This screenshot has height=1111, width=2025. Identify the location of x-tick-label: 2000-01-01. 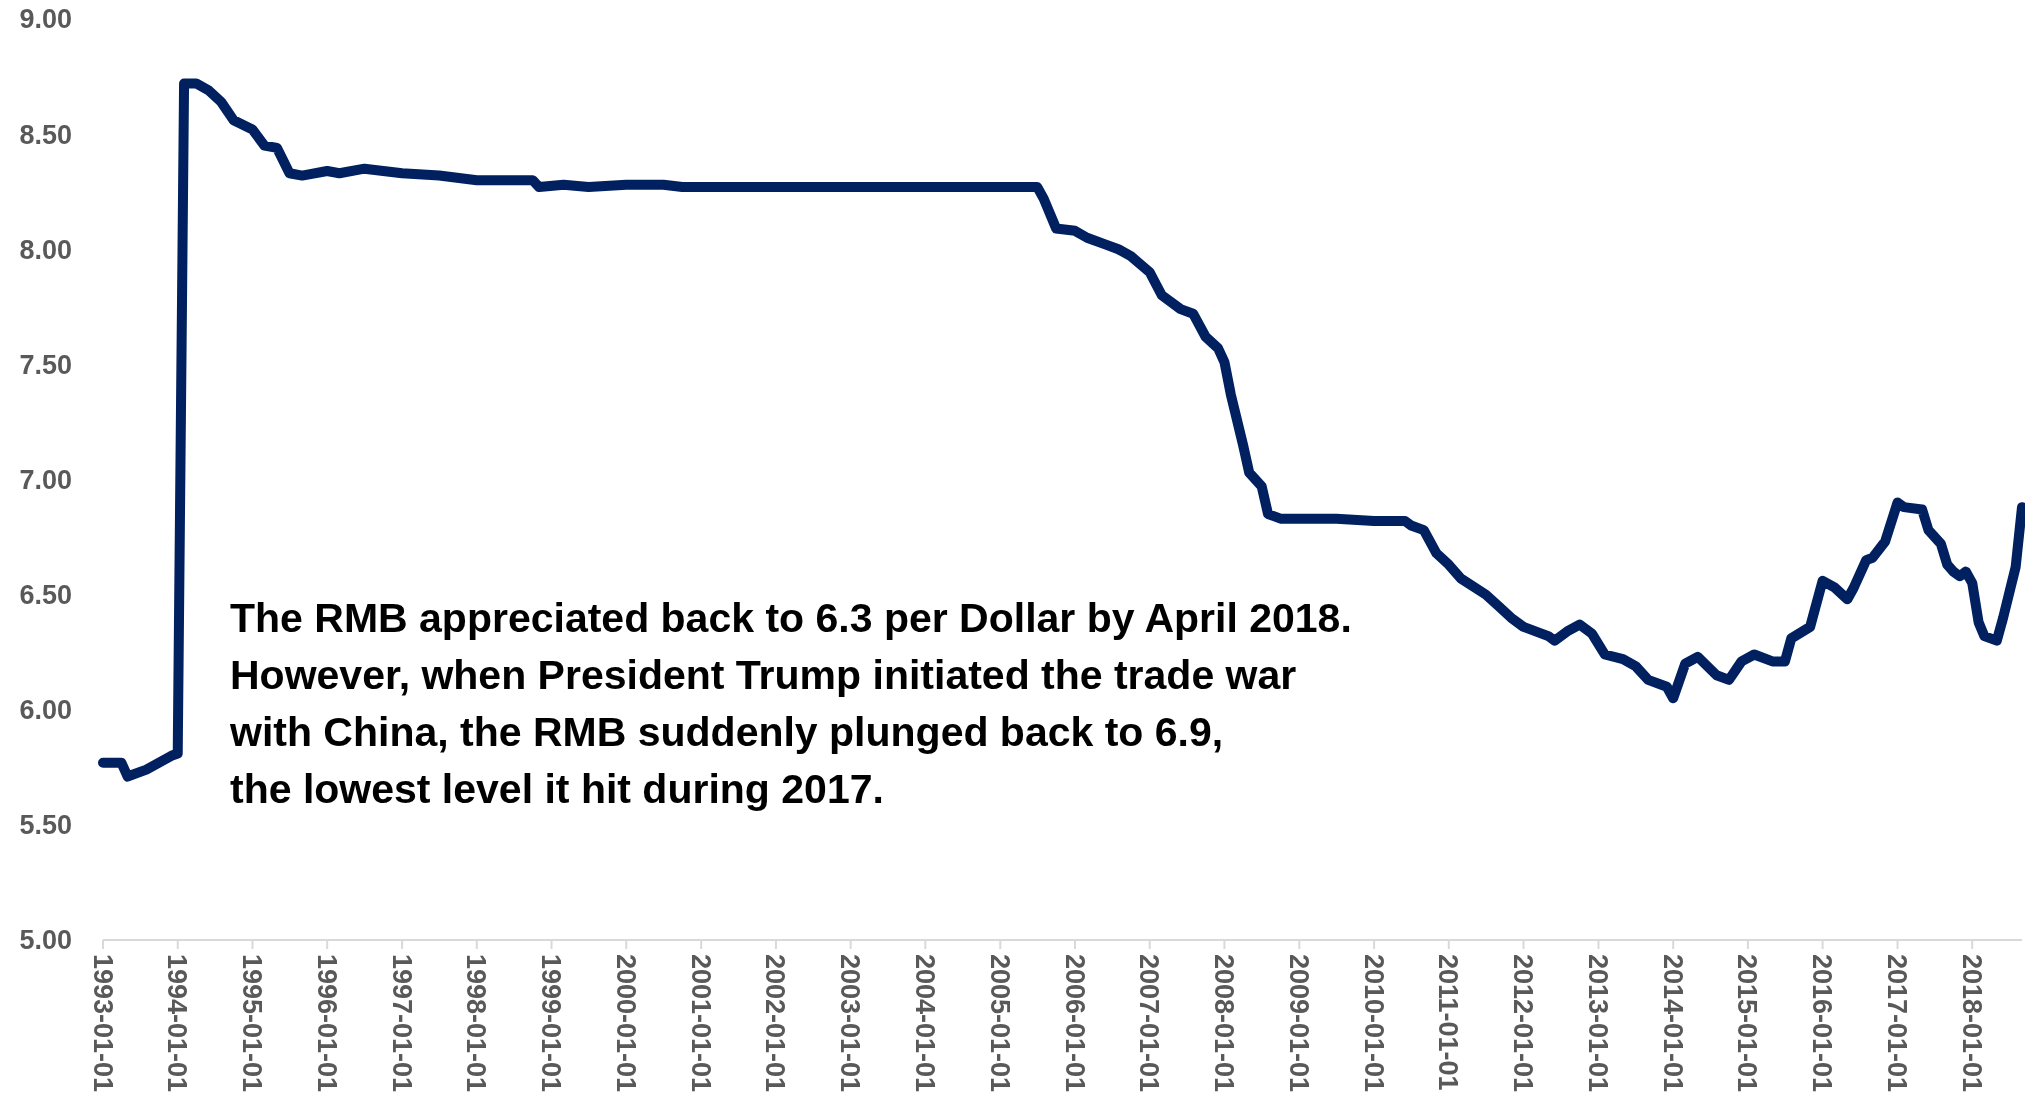
(625, 1023).